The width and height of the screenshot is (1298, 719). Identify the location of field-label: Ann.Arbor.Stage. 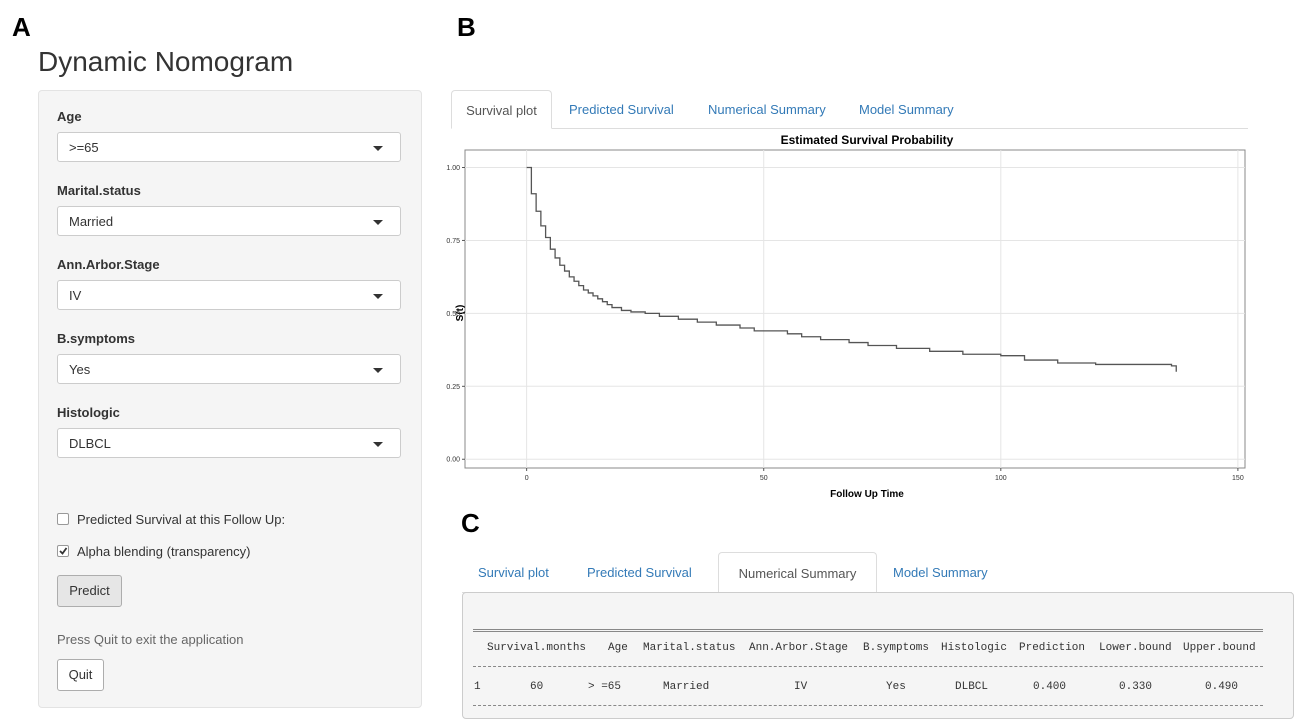
(108, 264).